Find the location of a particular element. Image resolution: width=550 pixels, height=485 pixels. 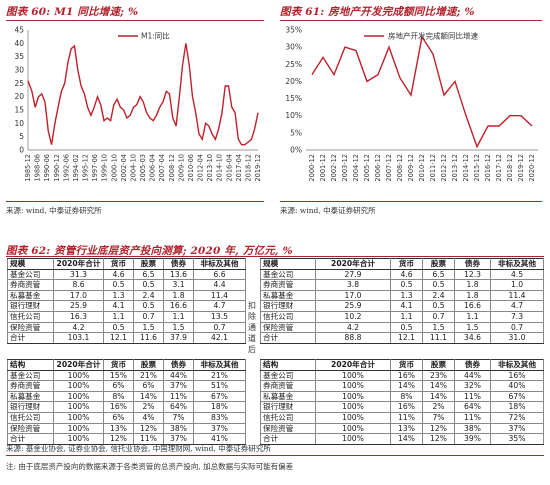

value-cell: 12.1 is located at coordinates (118, 338).